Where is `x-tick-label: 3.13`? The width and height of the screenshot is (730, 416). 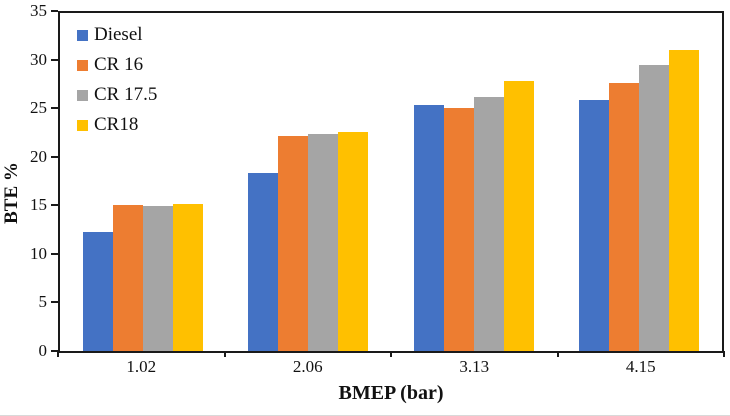
x-tick-label: 3.13 is located at coordinates (474, 366).